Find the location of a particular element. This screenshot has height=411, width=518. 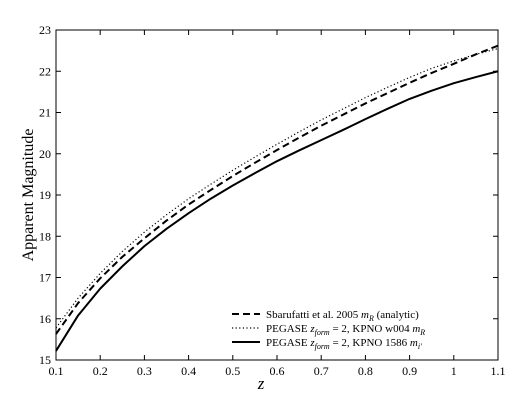

x-tick-label: 0.8 is located at coordinates (365, 371).